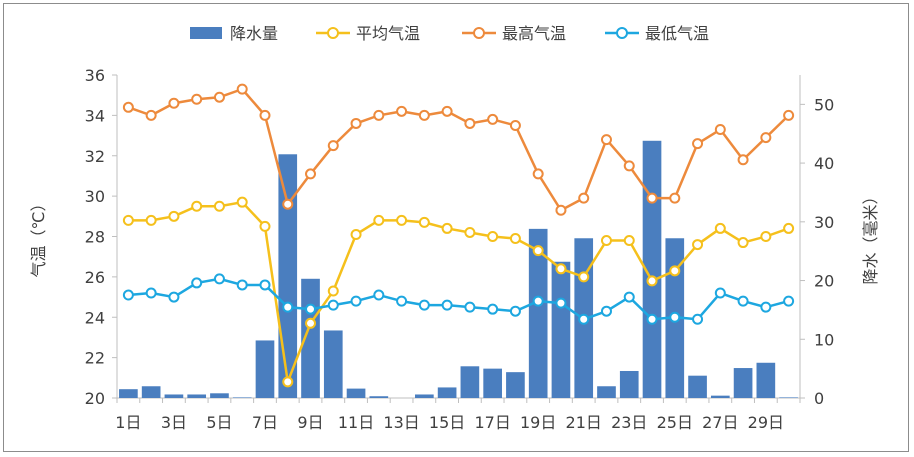 Image resolution: width=914 pixels, height=457 pixels. Describe the element at coordinates (401, 422) in the screenshot. I see `x-tick-label: 13日` at that location.